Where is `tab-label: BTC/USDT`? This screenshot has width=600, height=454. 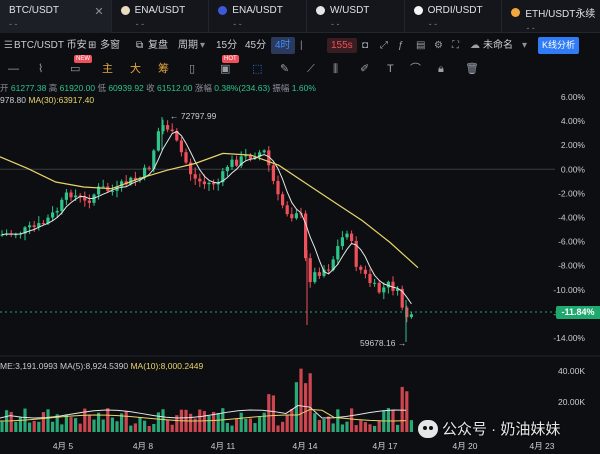
tab-label: BTC/USDT is located at coordinates (34, 10).